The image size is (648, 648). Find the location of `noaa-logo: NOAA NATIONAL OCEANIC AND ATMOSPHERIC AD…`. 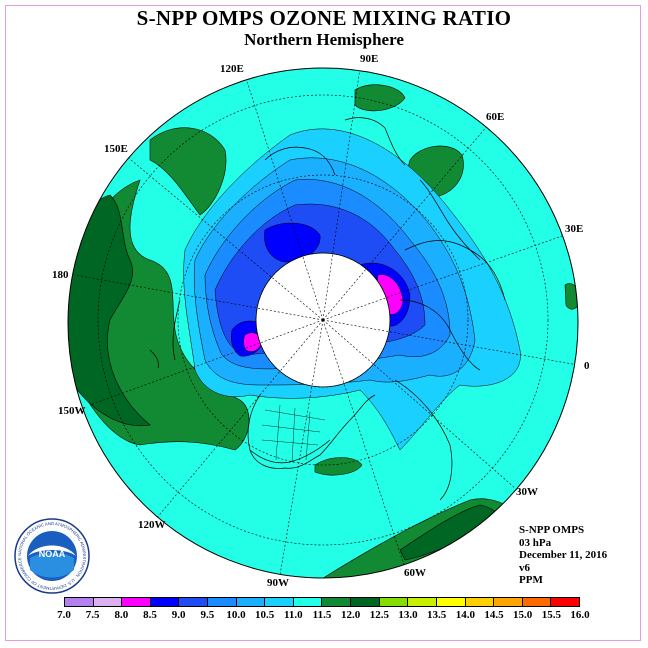

noaa-logo: NOAA NATIONAL OCEANIC AND ATMOSPHERIC AD… is located at coordinates (52, 556).